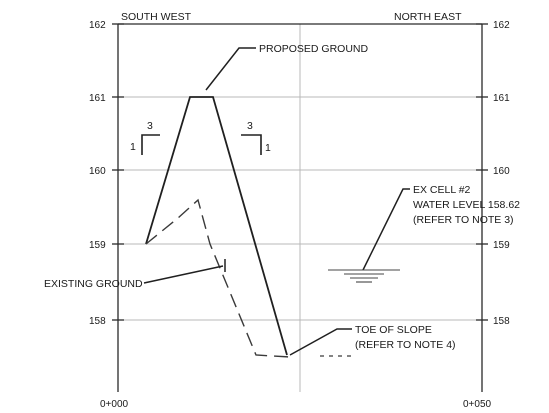  I want to click on proposed-ground-label: PROPOSED GROUND, so click(314, 49).